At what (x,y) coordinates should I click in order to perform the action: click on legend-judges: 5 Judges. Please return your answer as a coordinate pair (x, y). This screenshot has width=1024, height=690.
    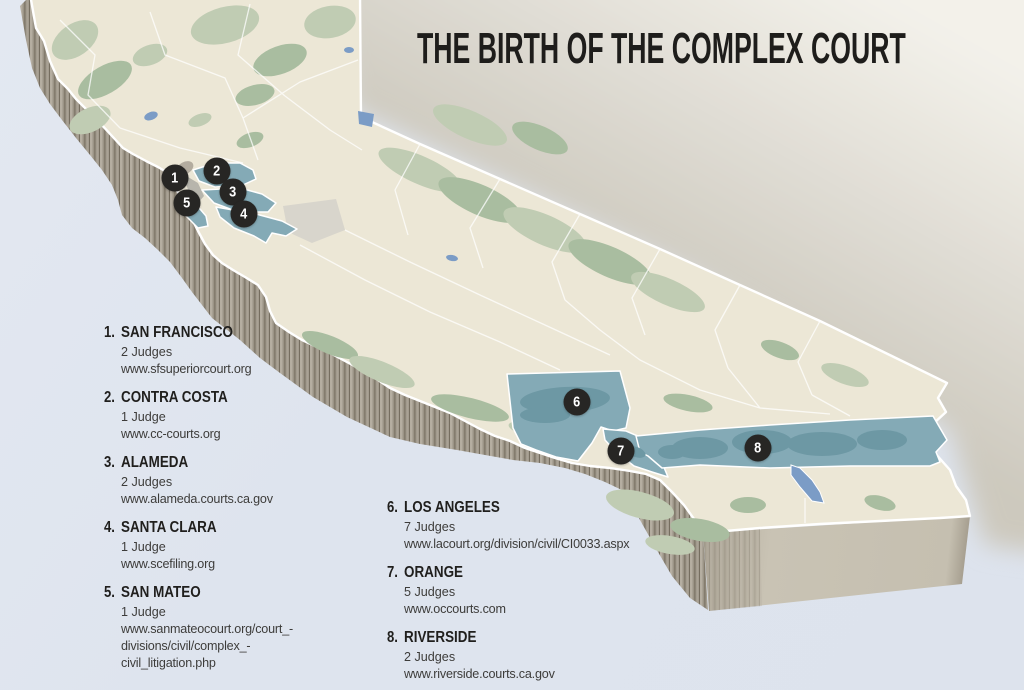
    Looking at the image, I should click on (430, 592).